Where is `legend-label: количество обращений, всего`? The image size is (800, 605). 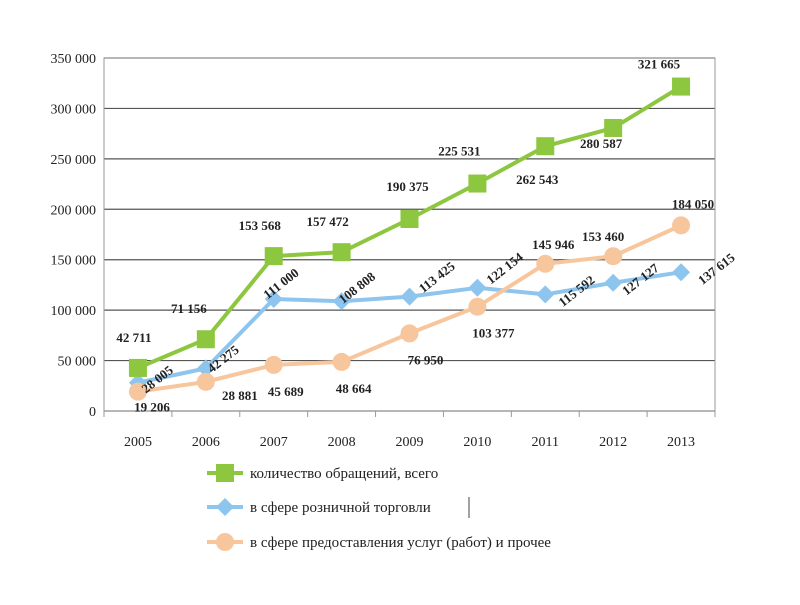 legend-label: количество обращений, всего is located at coordinates (344, 474).